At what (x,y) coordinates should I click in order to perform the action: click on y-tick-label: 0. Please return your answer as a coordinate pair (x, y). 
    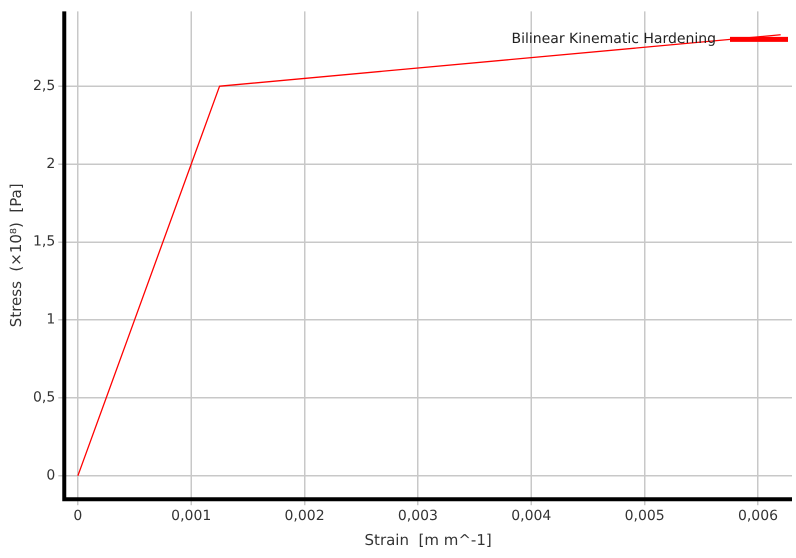
    Looking at the image, I should click on (51, 475).